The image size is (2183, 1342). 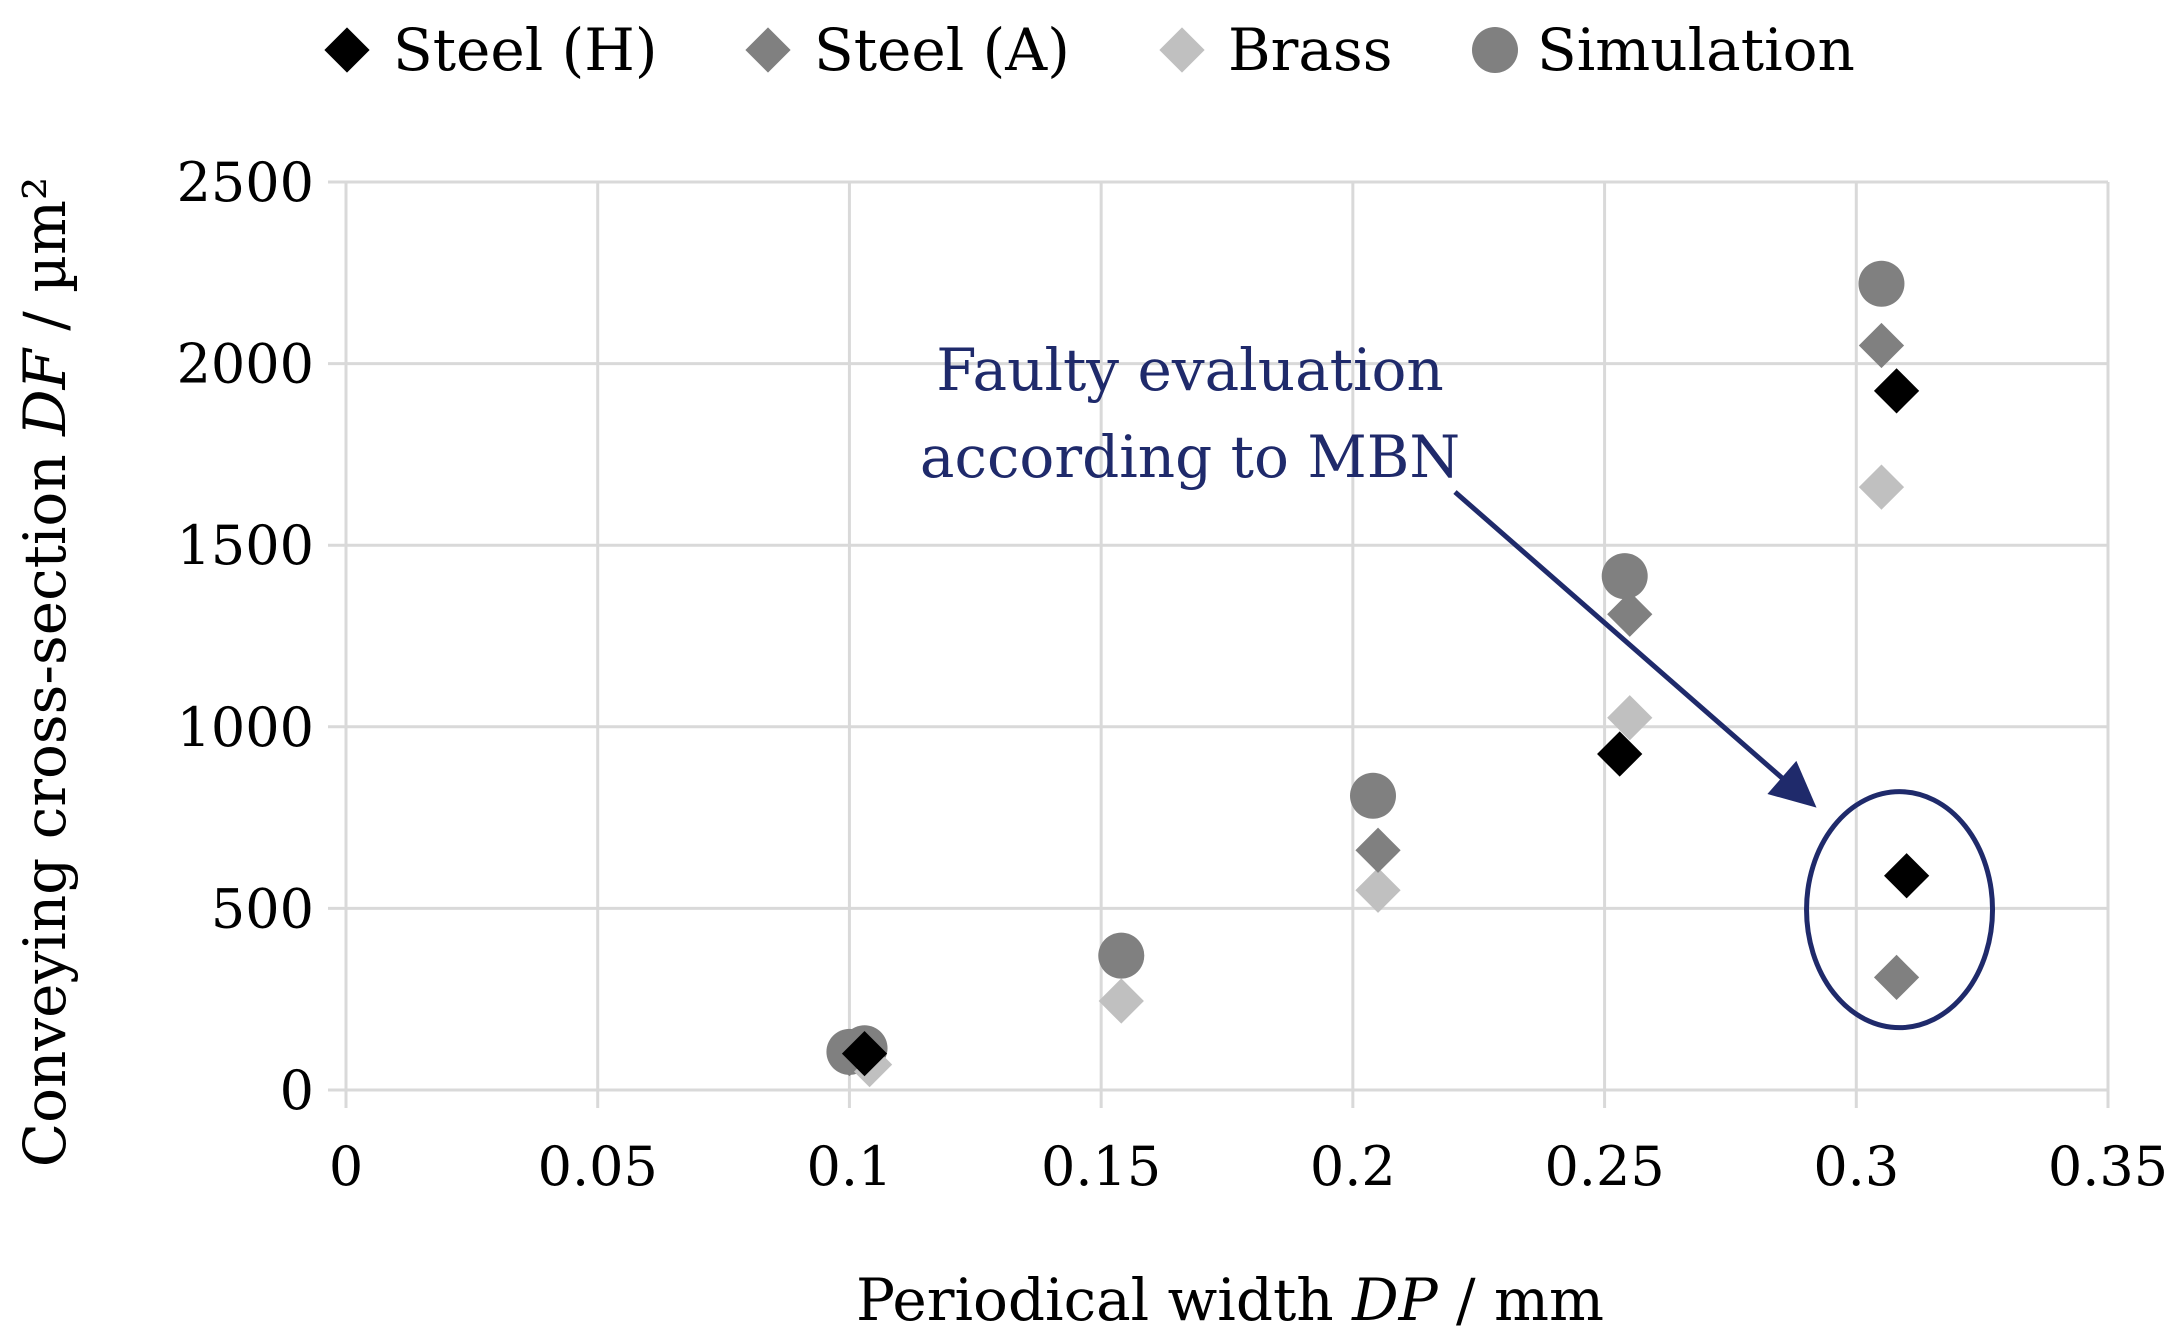 I want to click on x-tick-label-0-05: 0.05, so click(x=598, y=1166).